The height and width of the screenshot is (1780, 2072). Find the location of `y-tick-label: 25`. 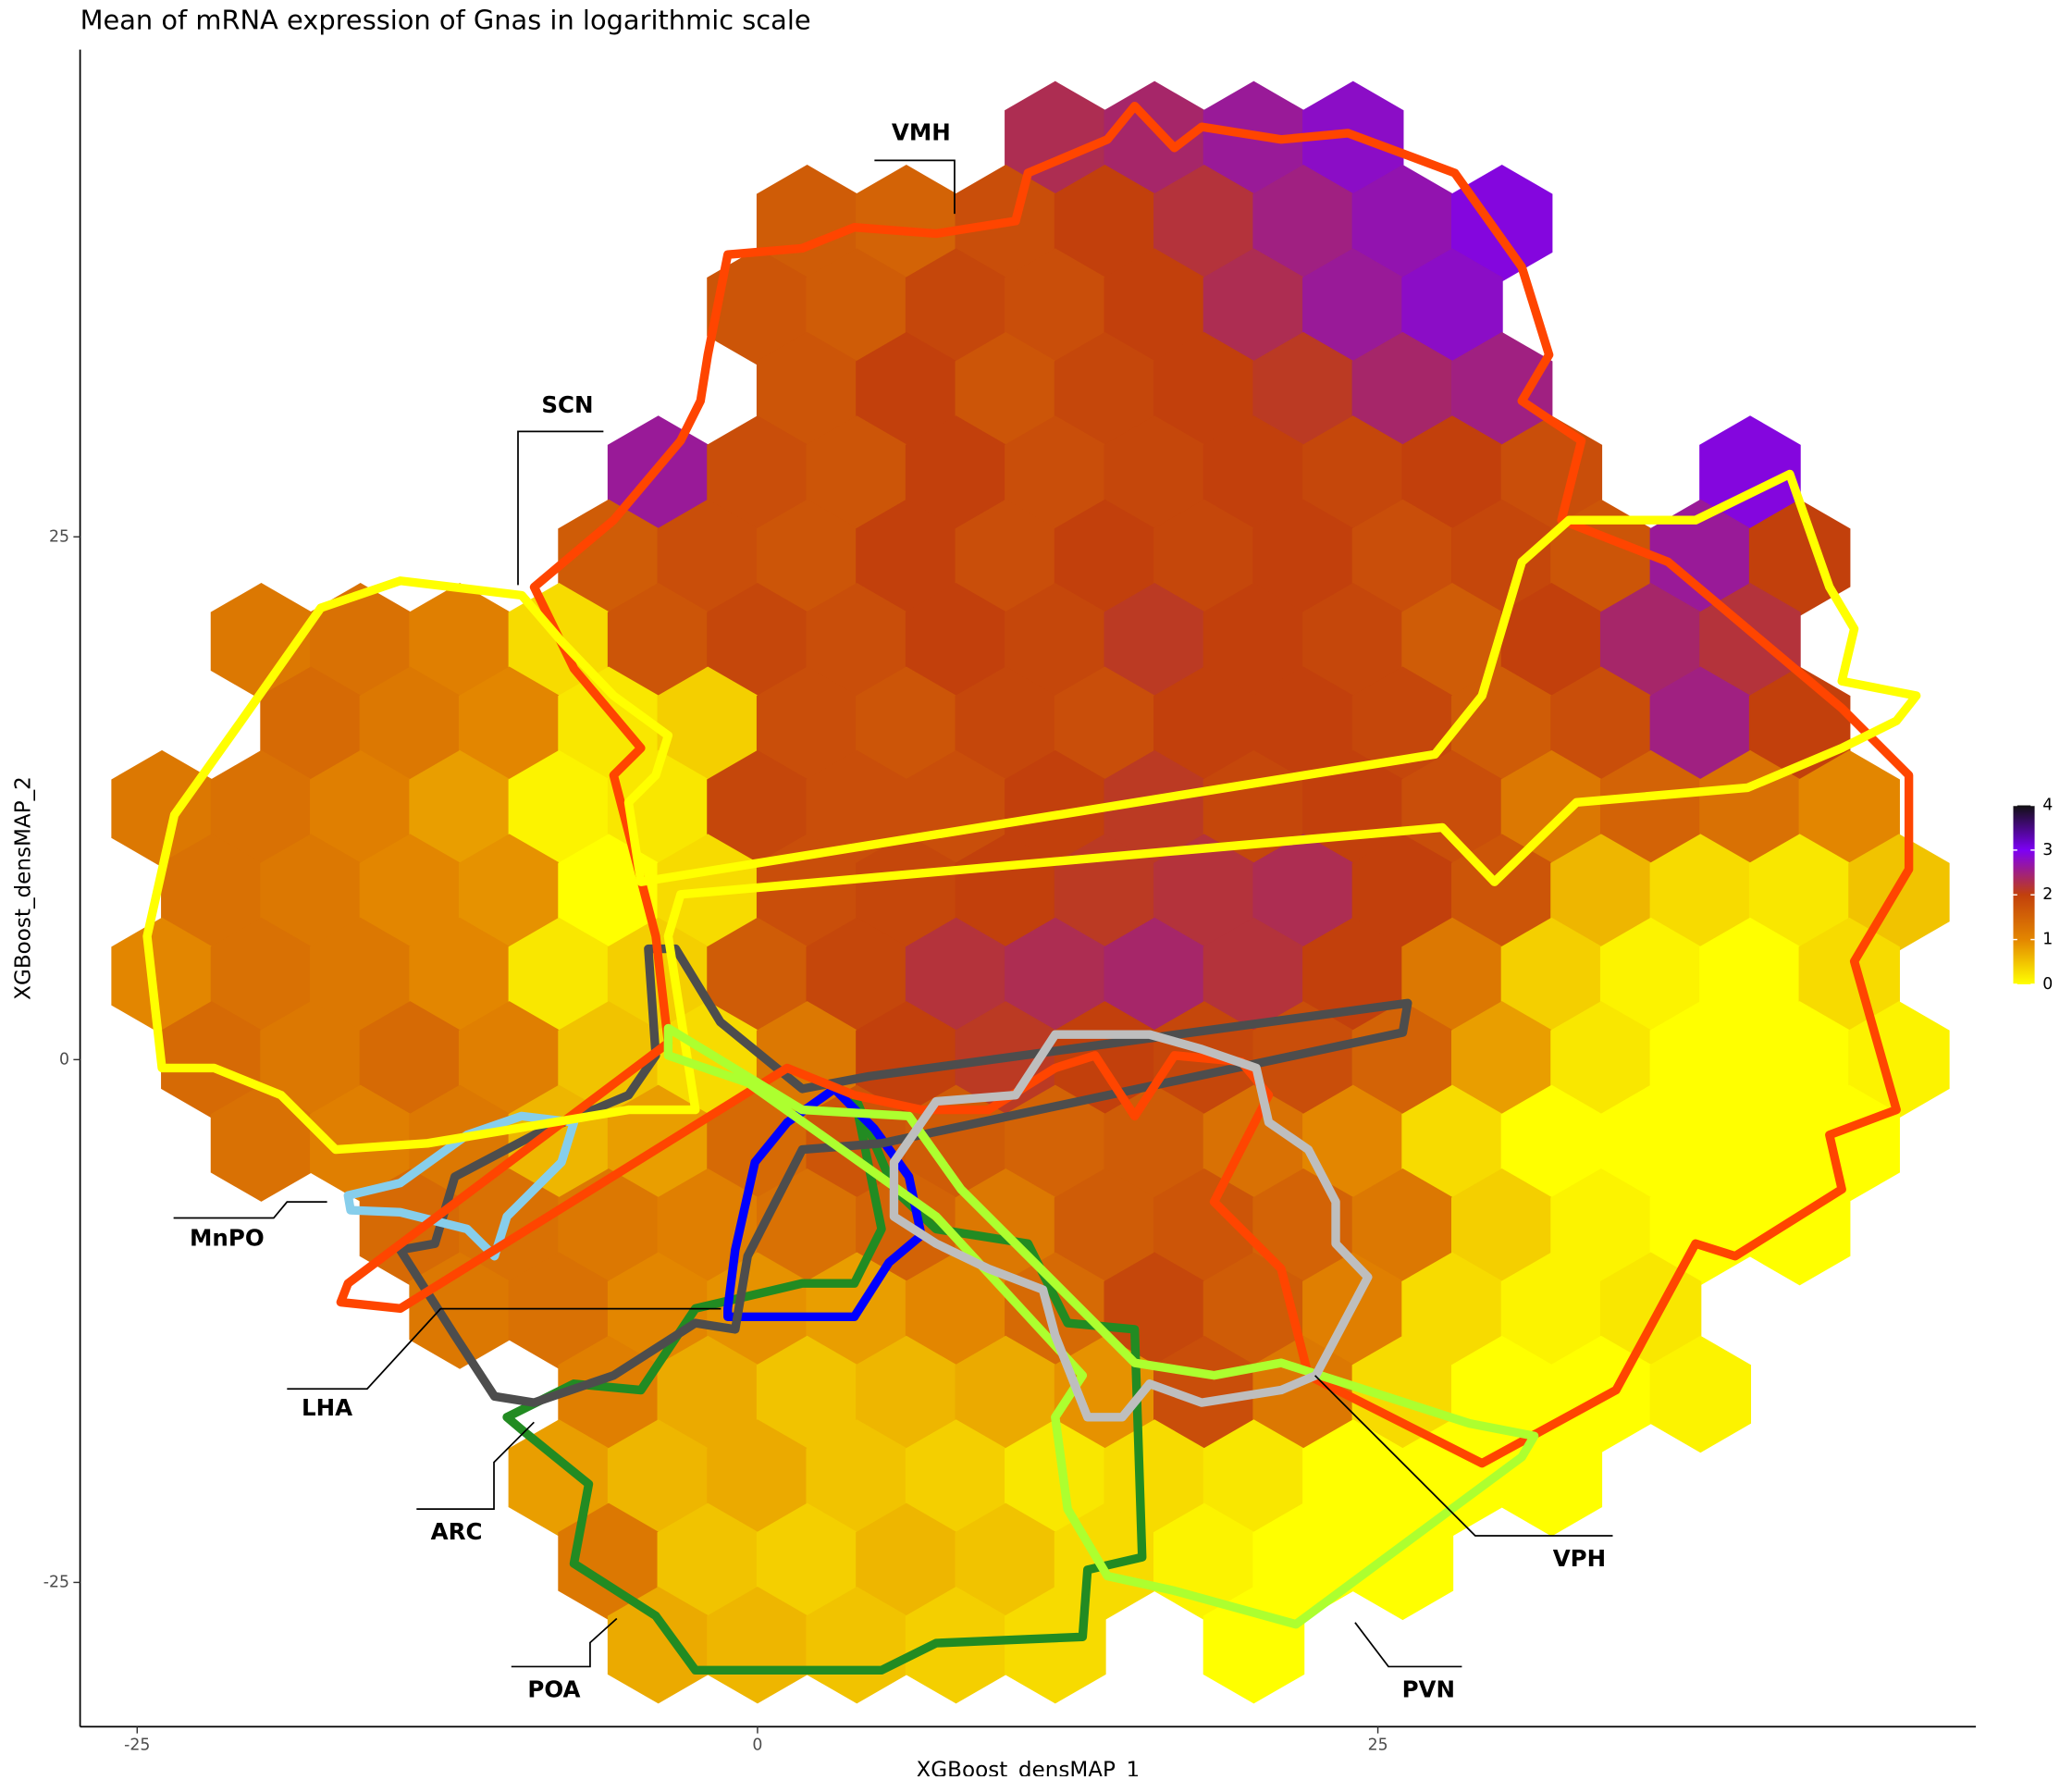

y-tick-label: 25 is located at coordinates (59, 536).